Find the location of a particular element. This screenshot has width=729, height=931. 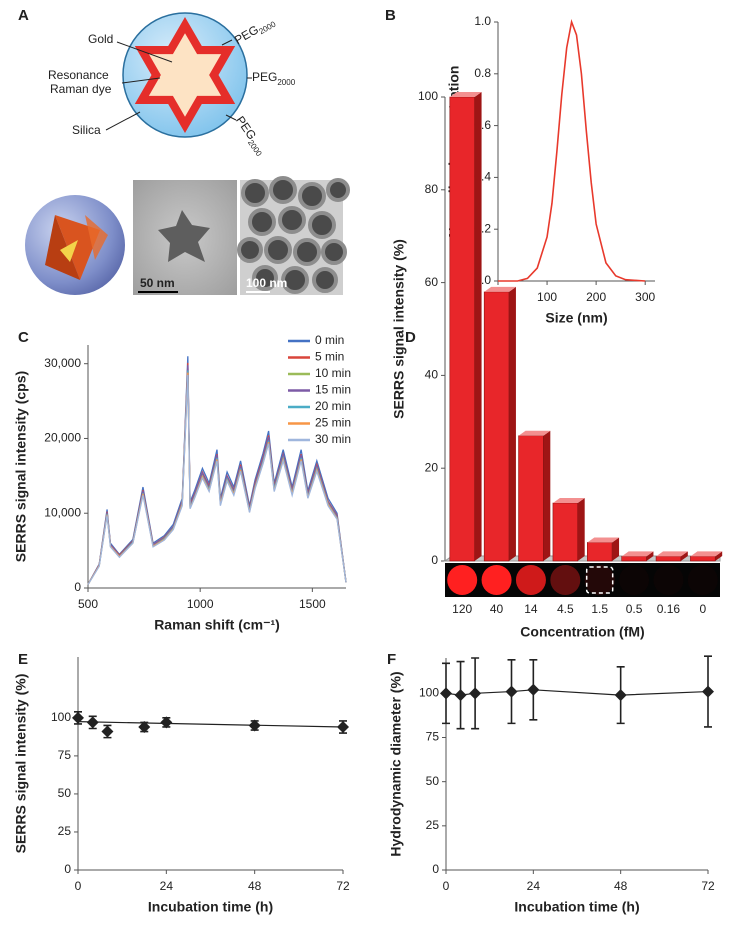

x-tick-label: 40 is located at coordinates (497, 609).